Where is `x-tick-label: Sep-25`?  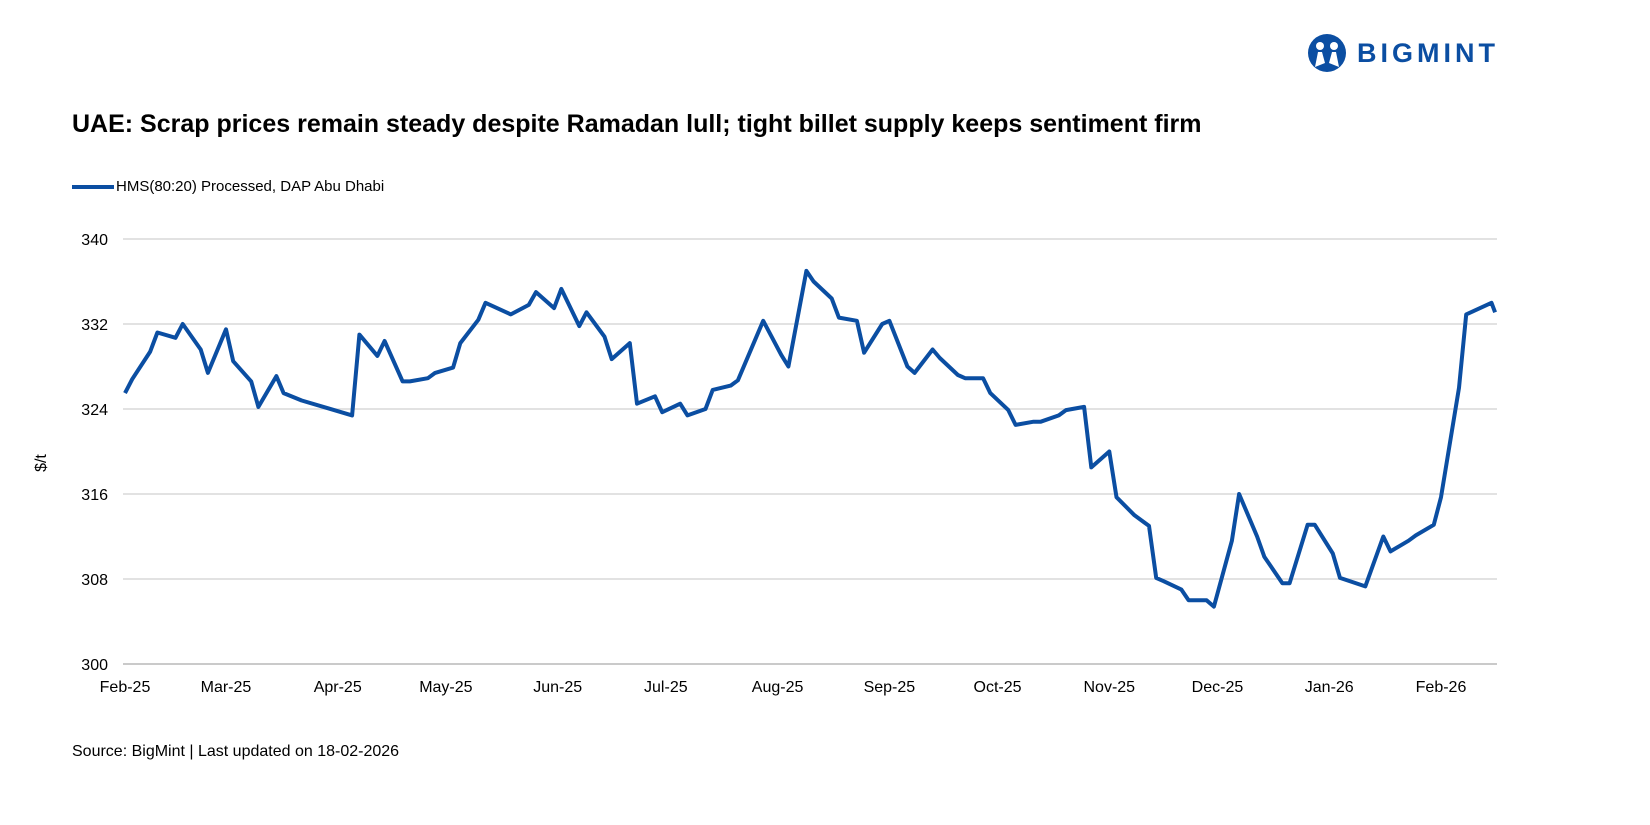
x-tick-label: Sep-25 is located at coordinates (890, 687).